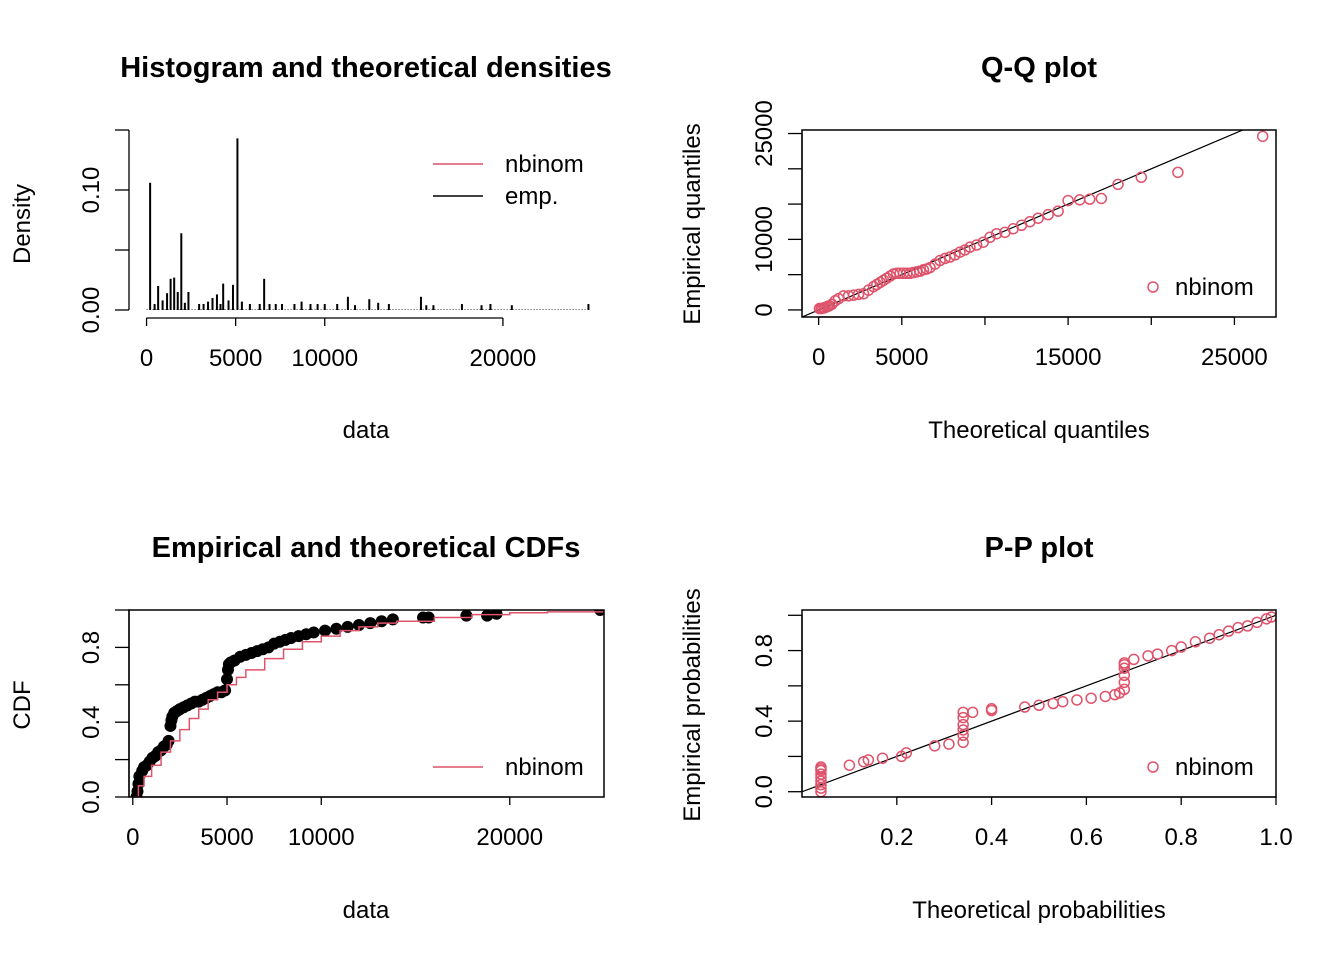  I want to click on x-tick-label: 0.4, so click(991, 837).